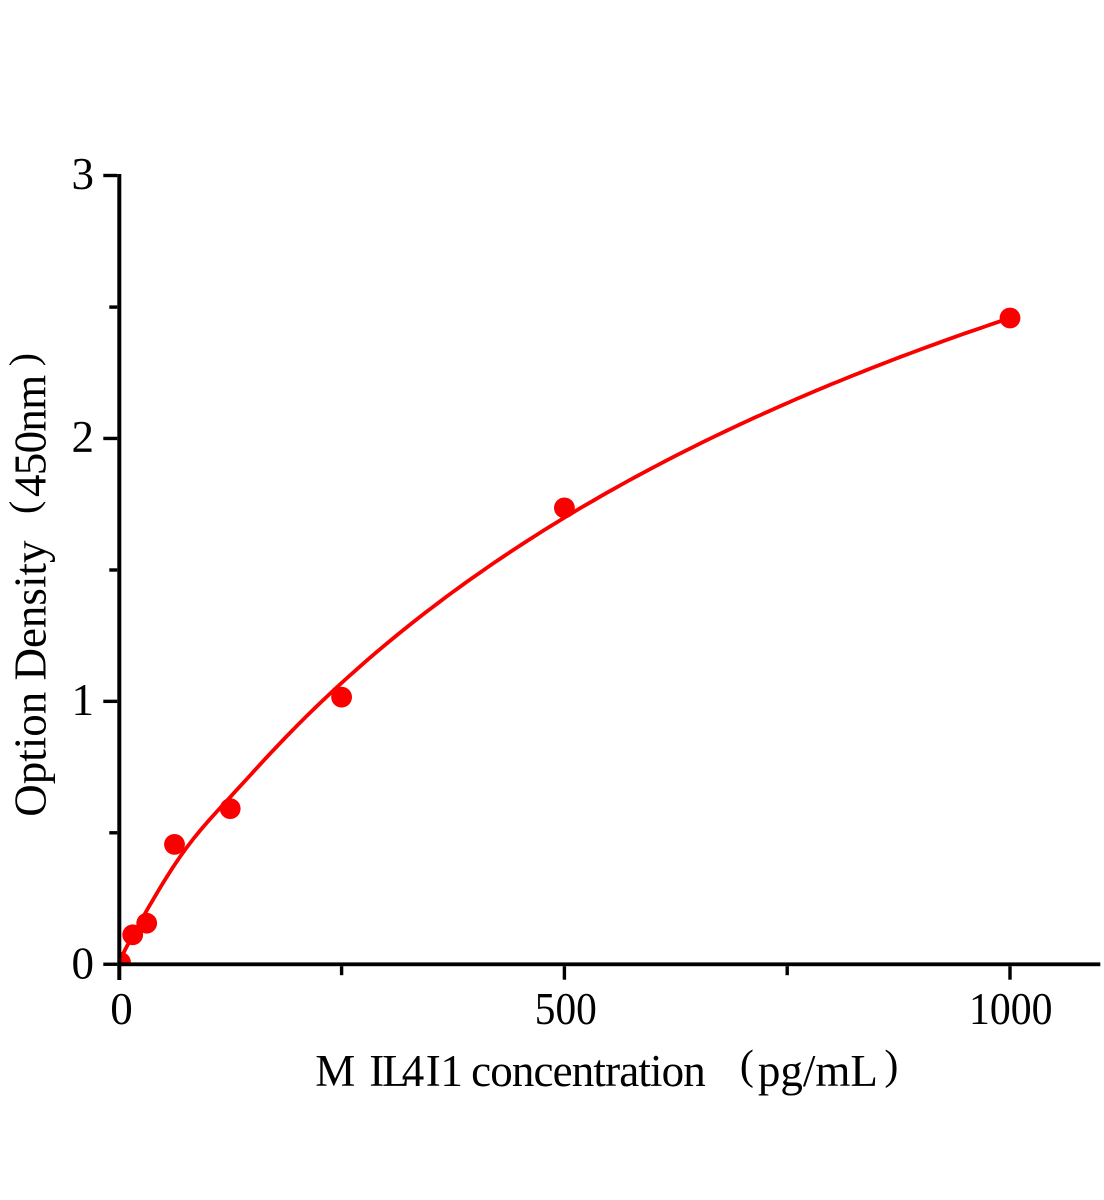 This screenshot has width=1104, height=1200. I want to click on svg-text: 3, so click(83, 174).